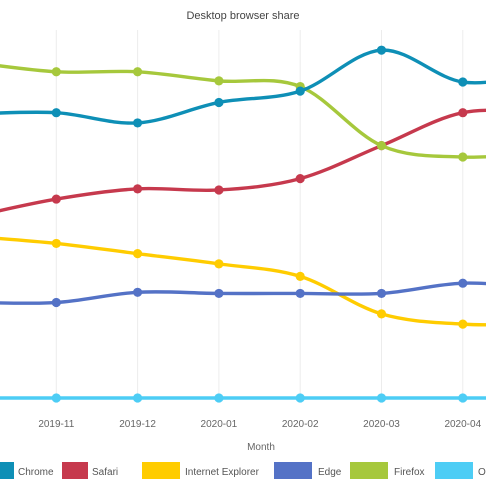  Describe the element at coordinates (243, 398) in the screenshot. I see `series-other` at that location.